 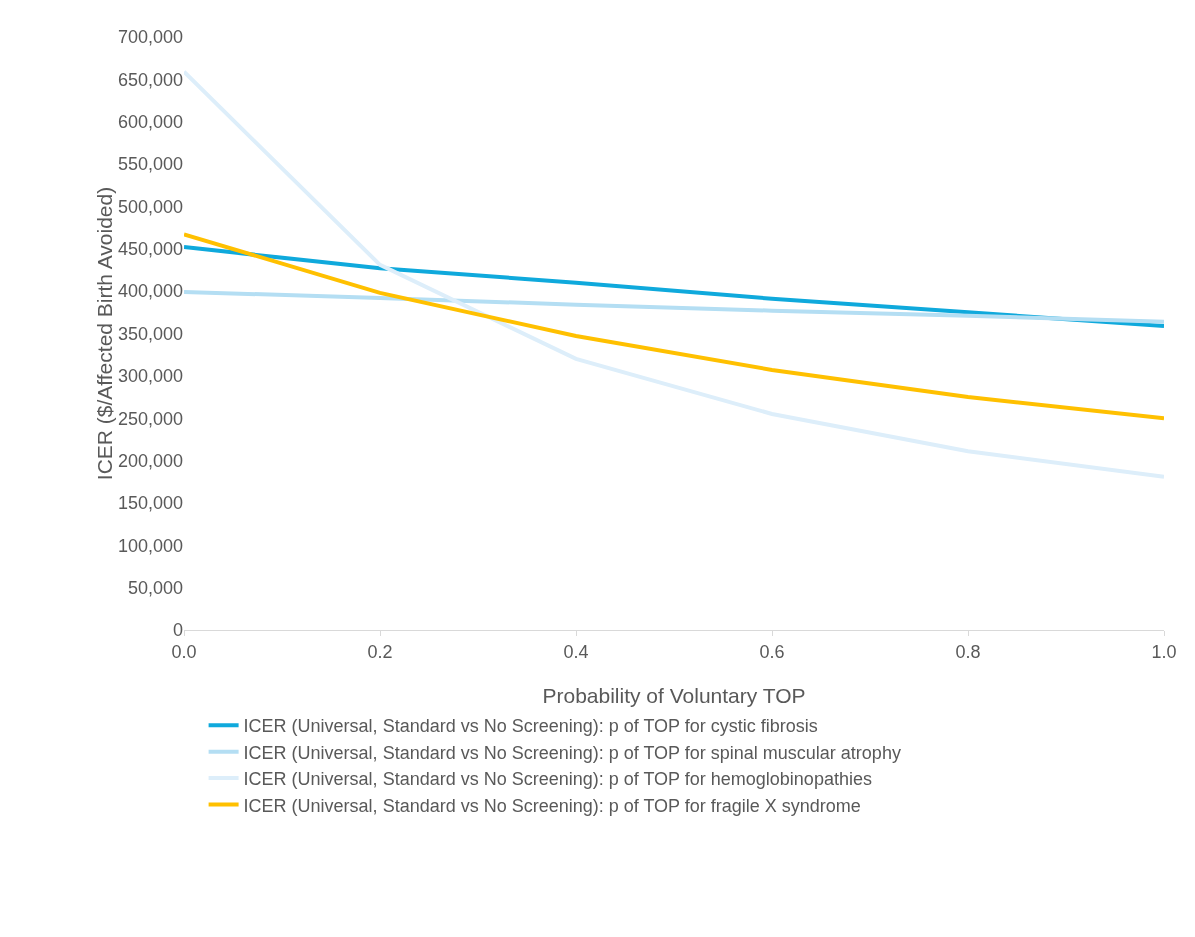 I want to click on y-tick-label: 0, so click(x=177, y=630).